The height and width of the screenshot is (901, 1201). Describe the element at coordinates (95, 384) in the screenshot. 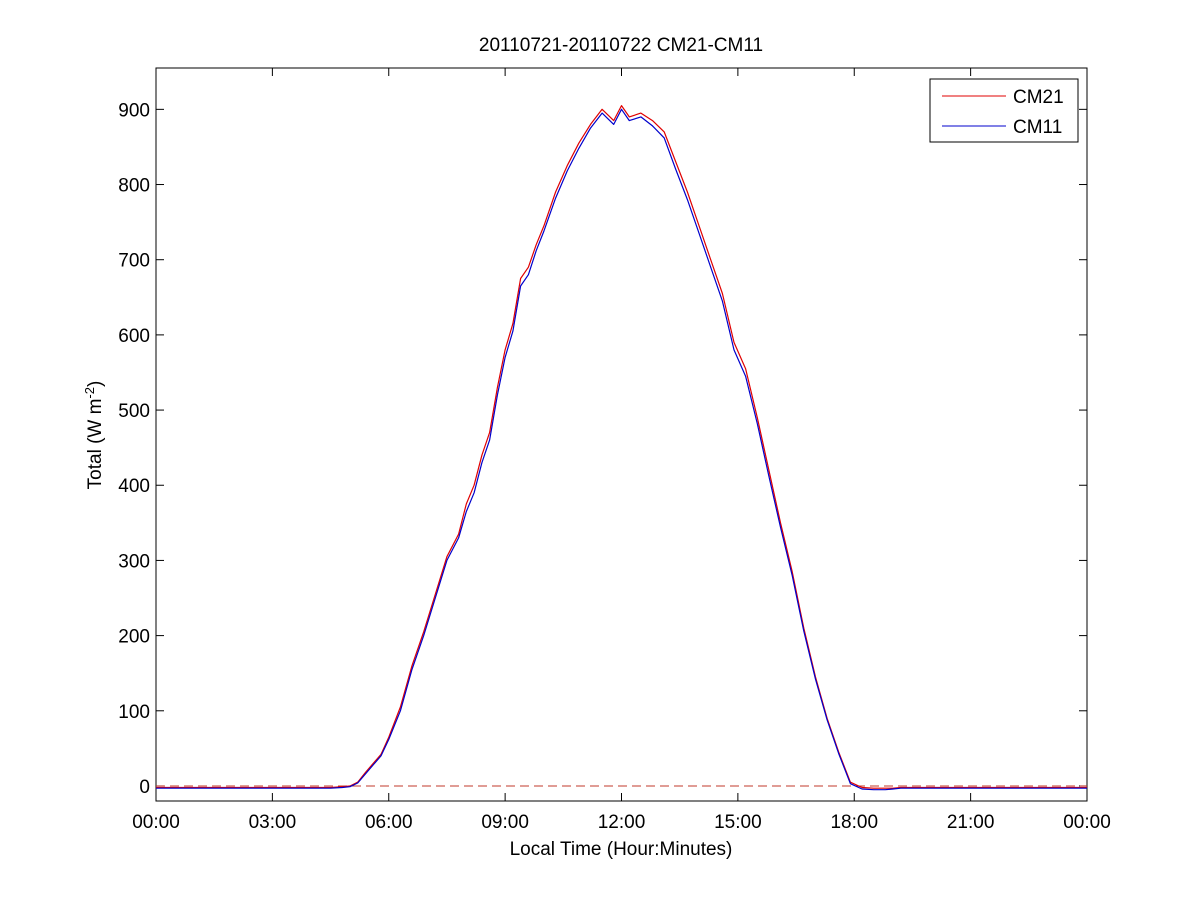

I see `y-axis-label-close: )` at that location.